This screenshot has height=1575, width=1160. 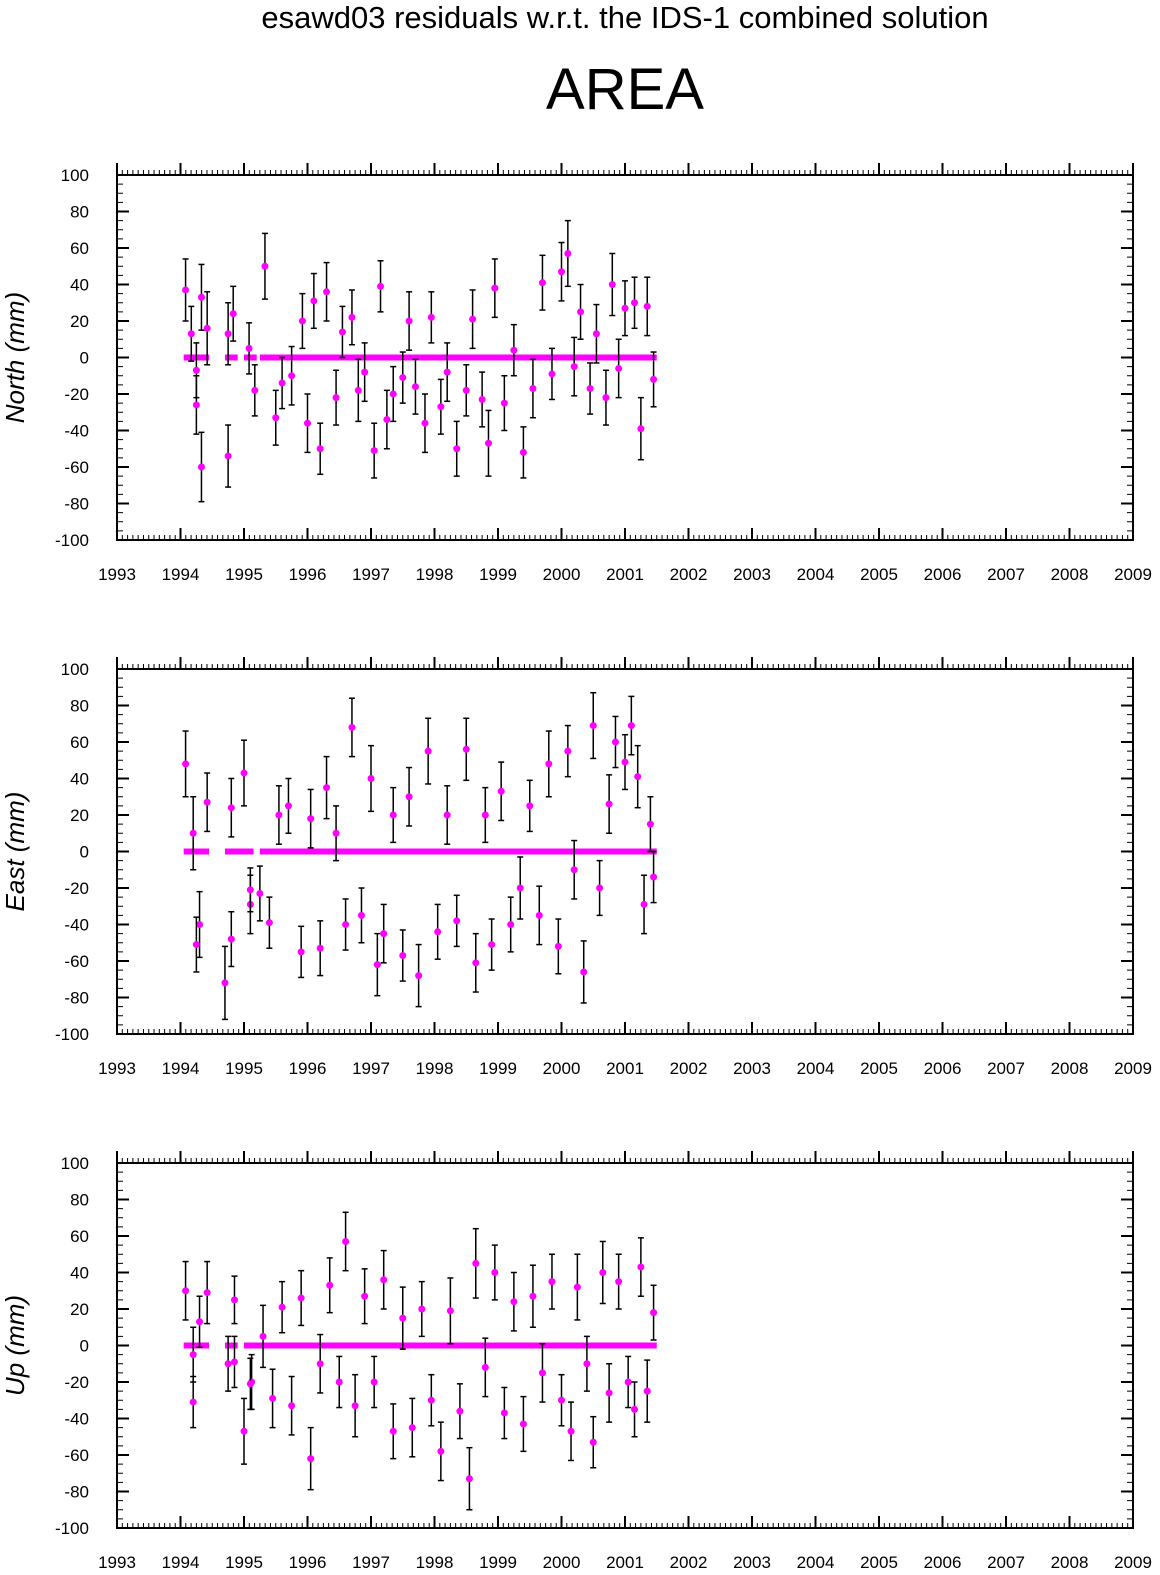 I want to click on y-tick-label: 40, so click(x=79, y=779).